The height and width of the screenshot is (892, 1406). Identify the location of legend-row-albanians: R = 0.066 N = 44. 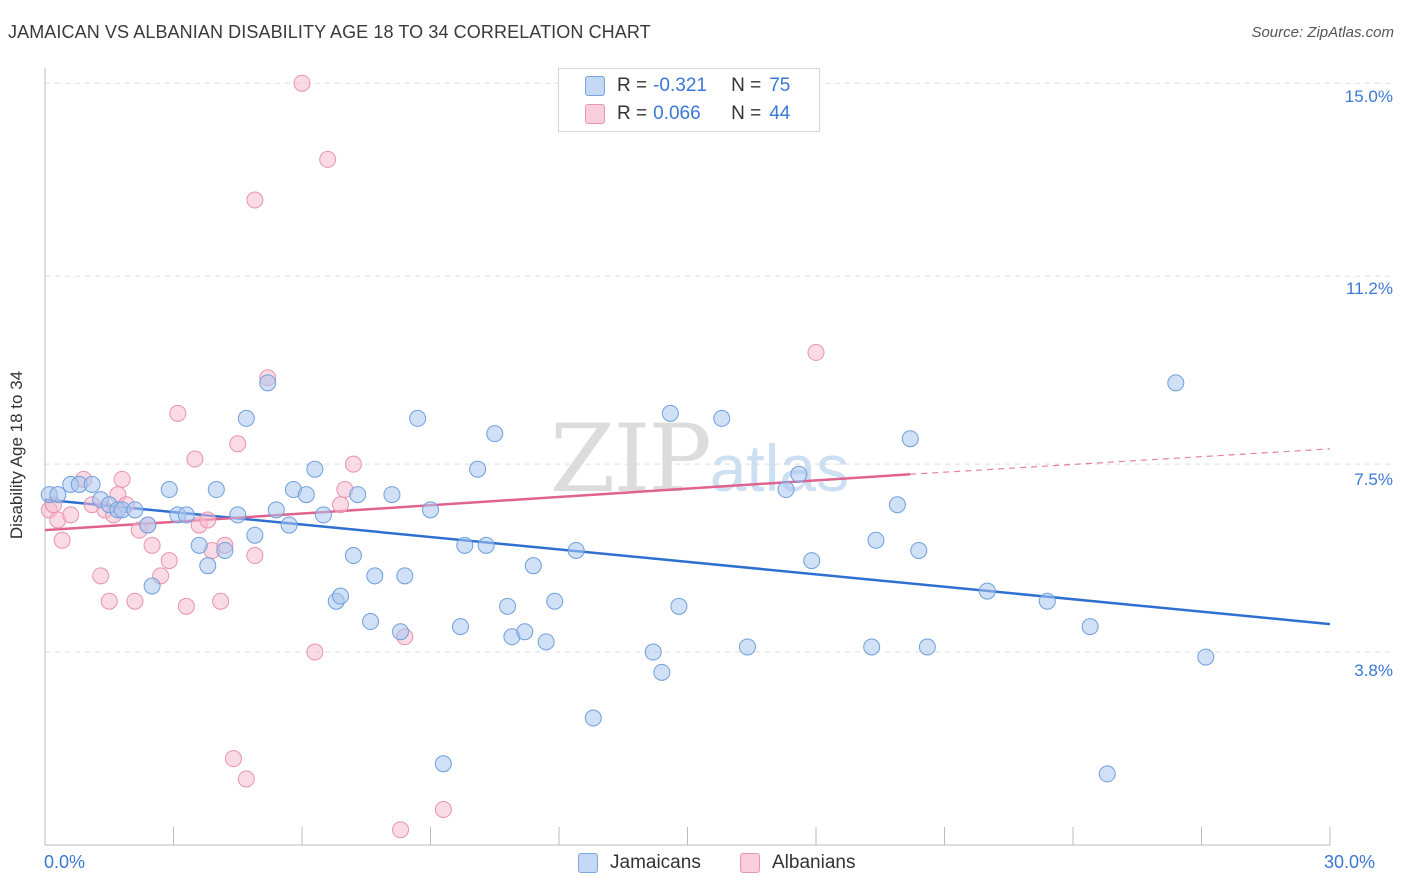
(687, 114).